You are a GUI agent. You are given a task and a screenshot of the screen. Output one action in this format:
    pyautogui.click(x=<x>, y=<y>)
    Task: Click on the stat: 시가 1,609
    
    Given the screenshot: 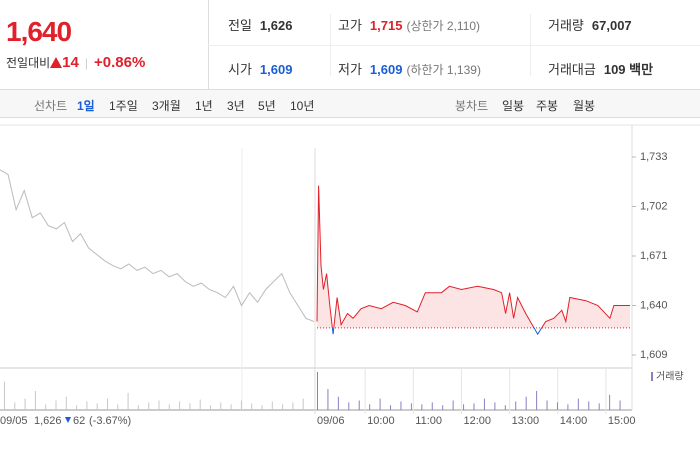 What is the action you would take?
    pyautogui.click(x=260, y=68)
    